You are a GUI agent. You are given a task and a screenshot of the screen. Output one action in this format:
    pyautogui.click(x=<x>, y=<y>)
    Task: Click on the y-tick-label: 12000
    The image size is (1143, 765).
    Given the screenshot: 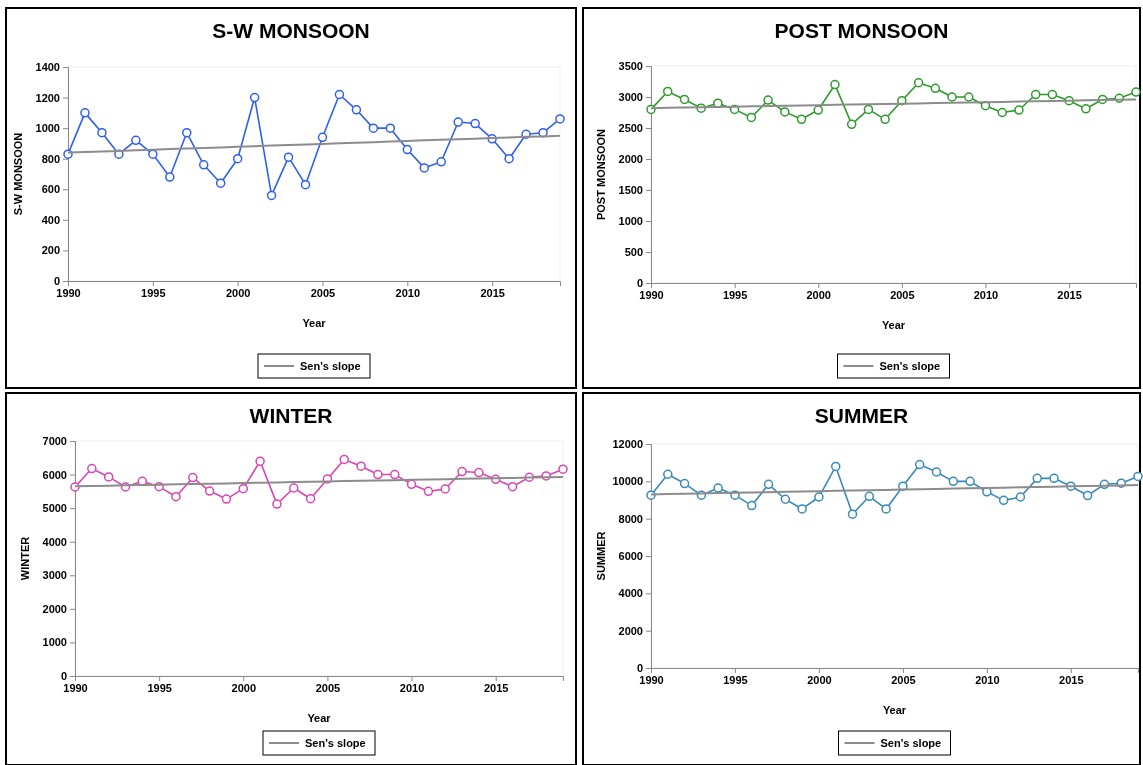 What is the action you would take?
    pyautogui.click(x=627, y=444)
    